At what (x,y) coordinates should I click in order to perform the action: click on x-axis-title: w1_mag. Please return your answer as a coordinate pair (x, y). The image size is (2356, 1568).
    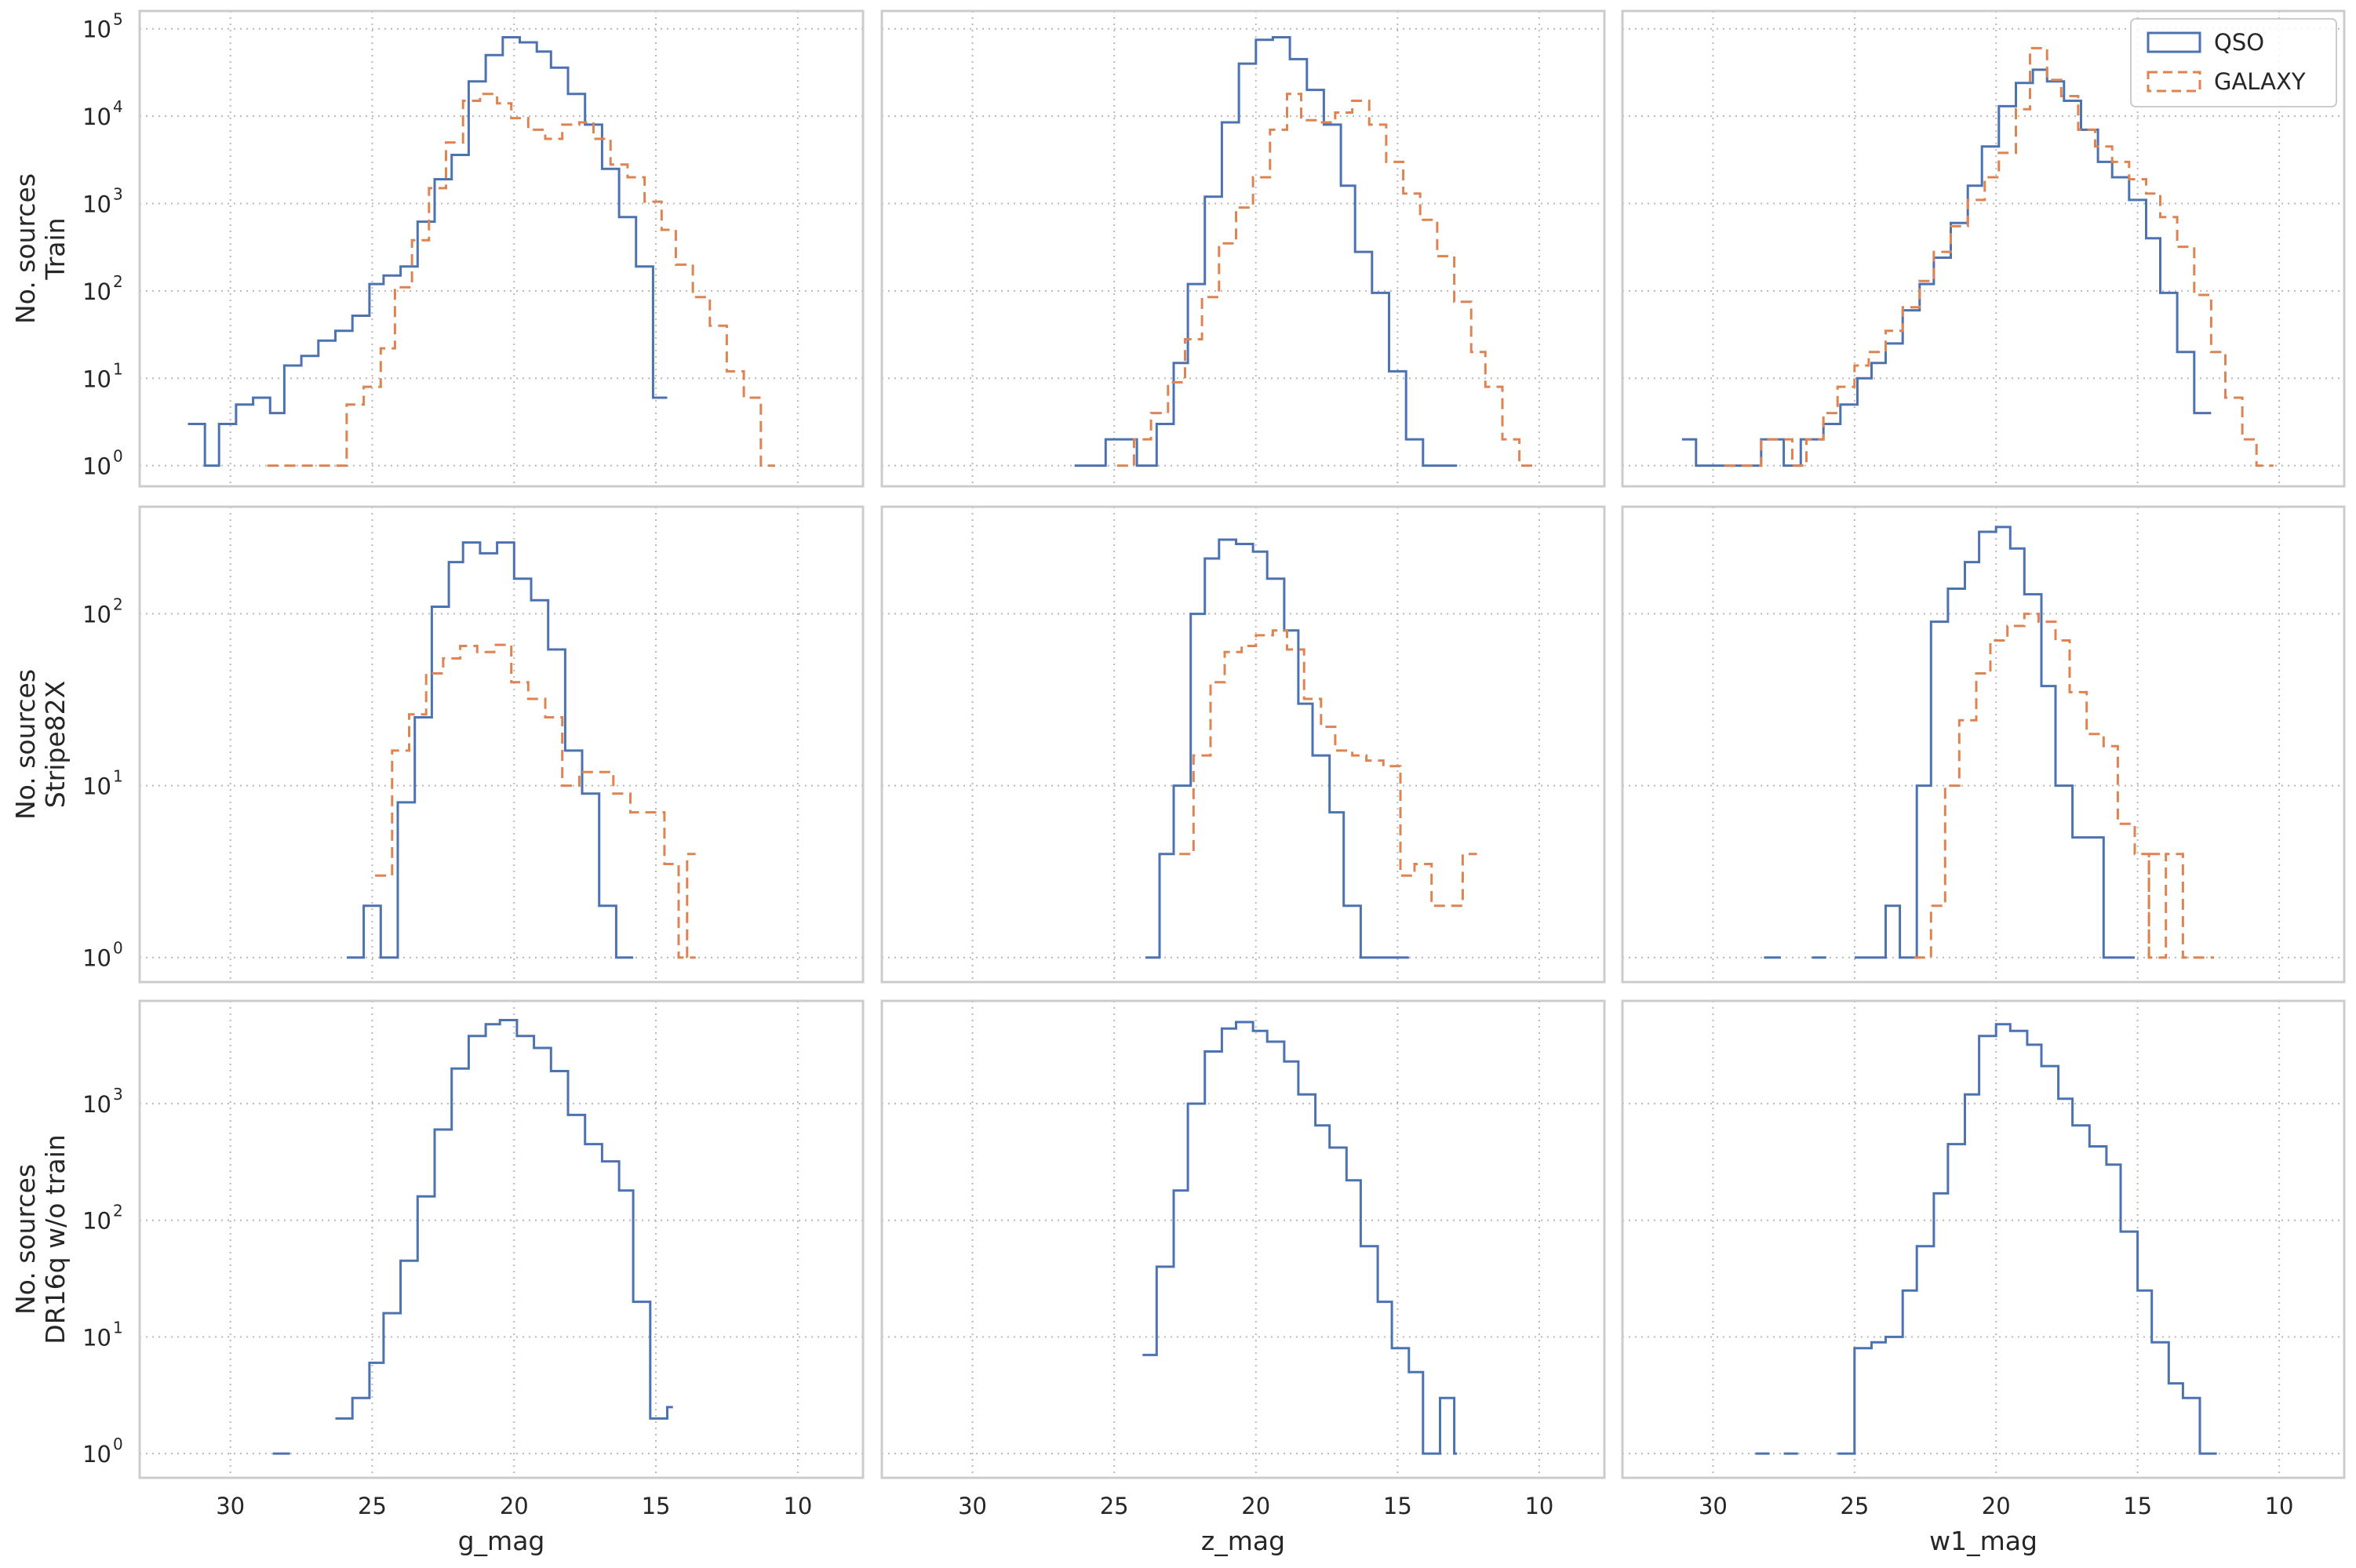
    Looking at the image, I should click on (1983, 1541).